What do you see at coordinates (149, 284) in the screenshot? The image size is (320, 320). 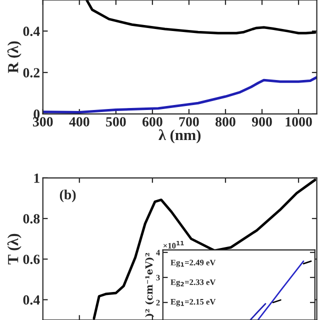 I see `y-axis-title: )² (cm⁻¹eV)²` at bounding box center [149, 284].